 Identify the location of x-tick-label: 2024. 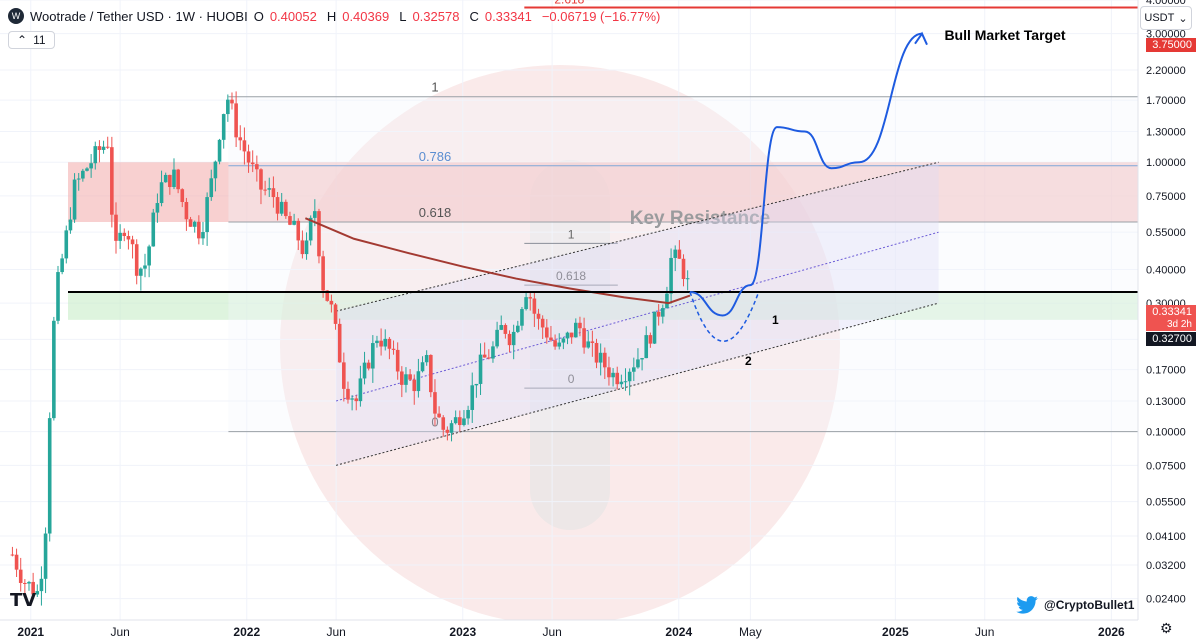
(678, 632).